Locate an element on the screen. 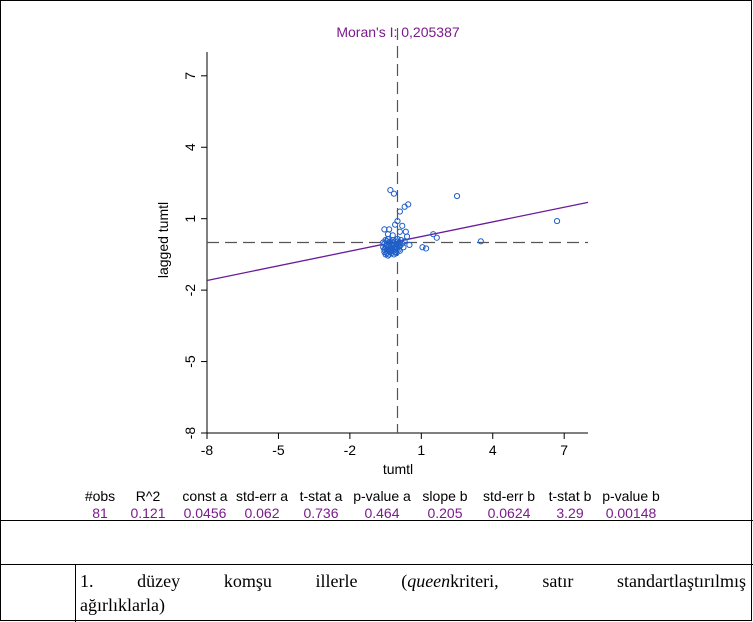  divider-caption is located at coordinates (376, 564).